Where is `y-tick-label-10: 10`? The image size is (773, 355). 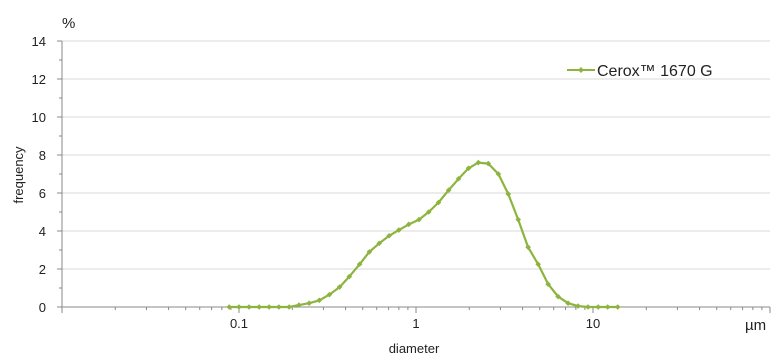
y-tick-label-10: 10 is located at coordinates (39, 117).